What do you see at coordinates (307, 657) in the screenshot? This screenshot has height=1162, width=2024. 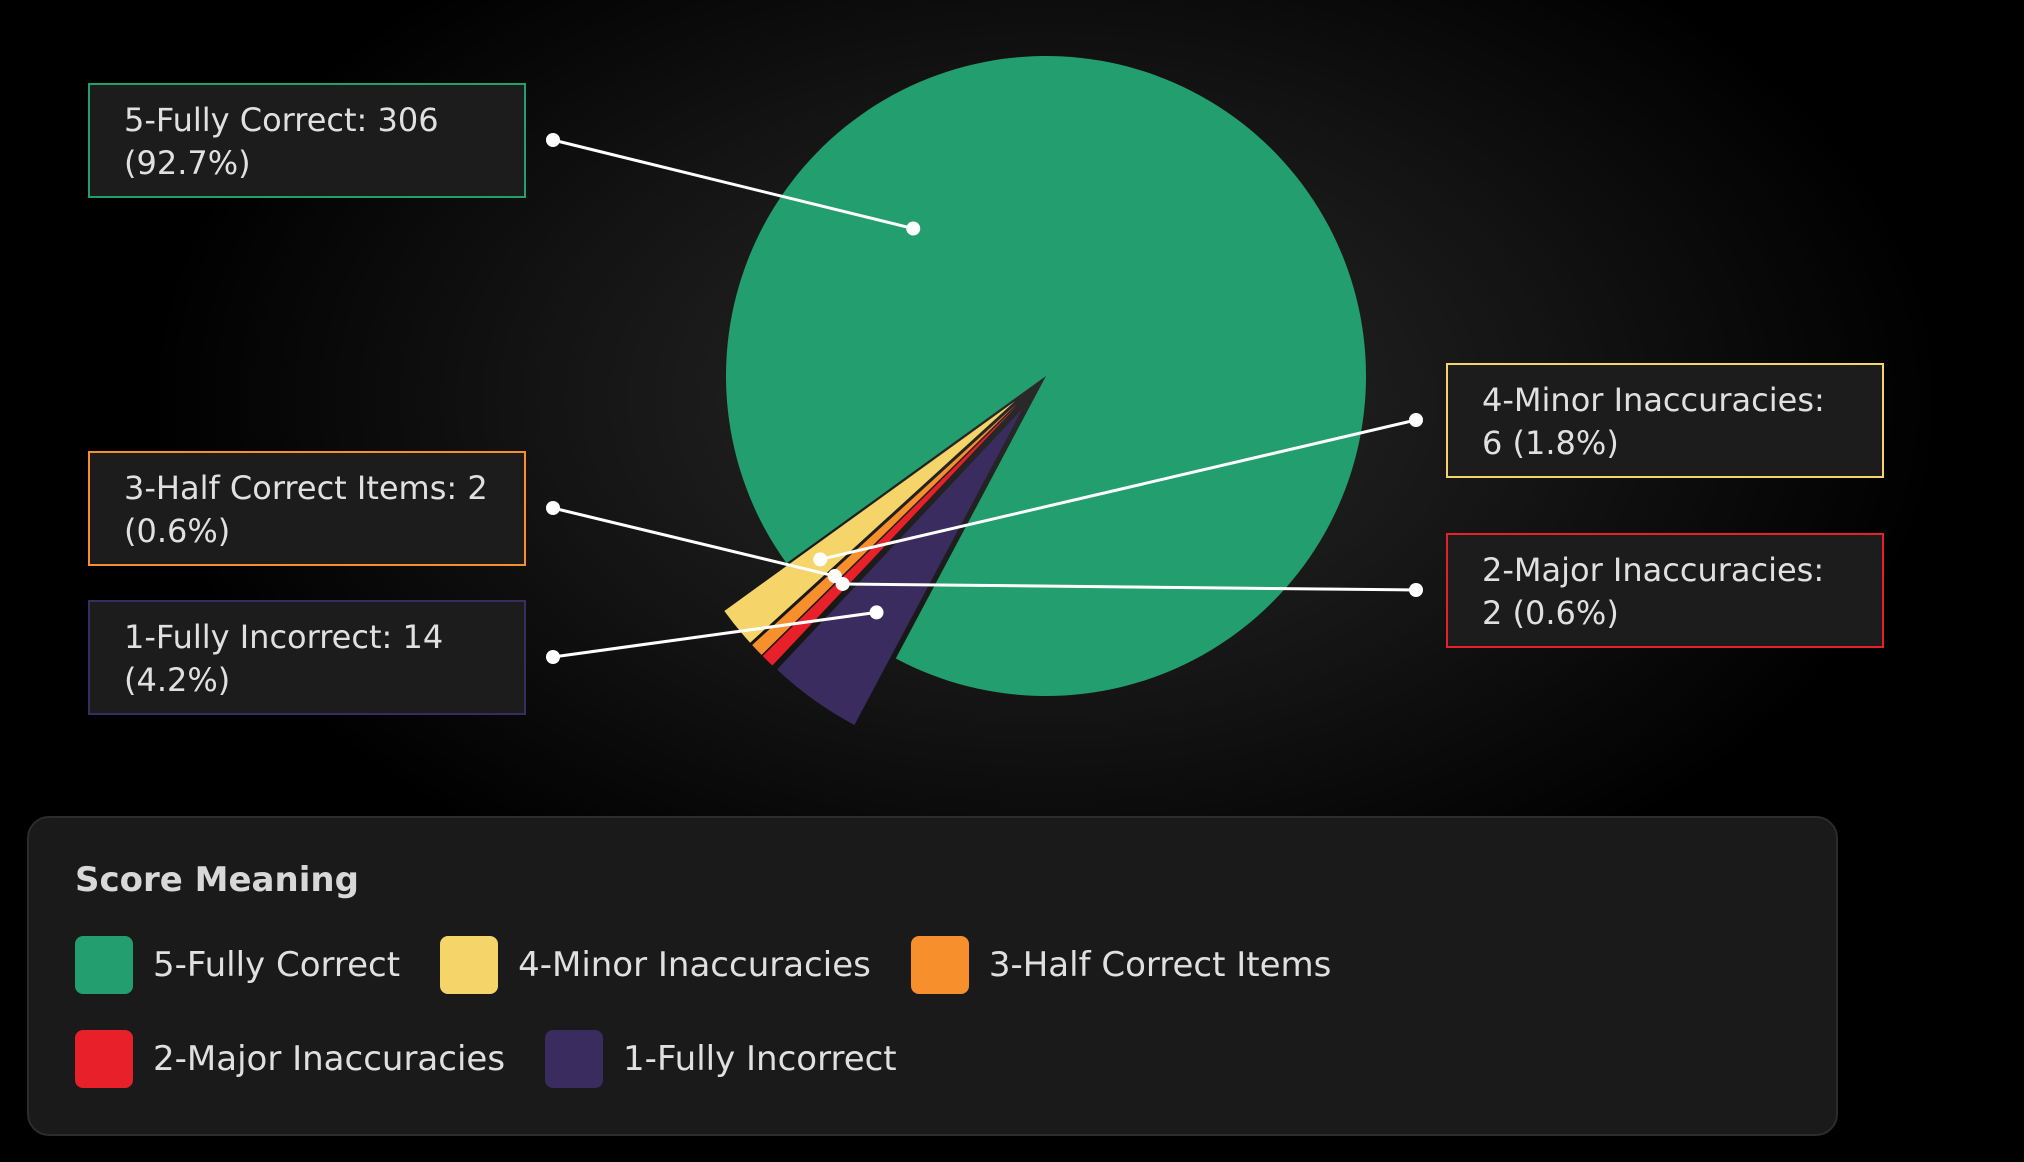 I see `callout: 1-Fully Incorrect: 14 (4.2%)` at bounding box center [307, 657].